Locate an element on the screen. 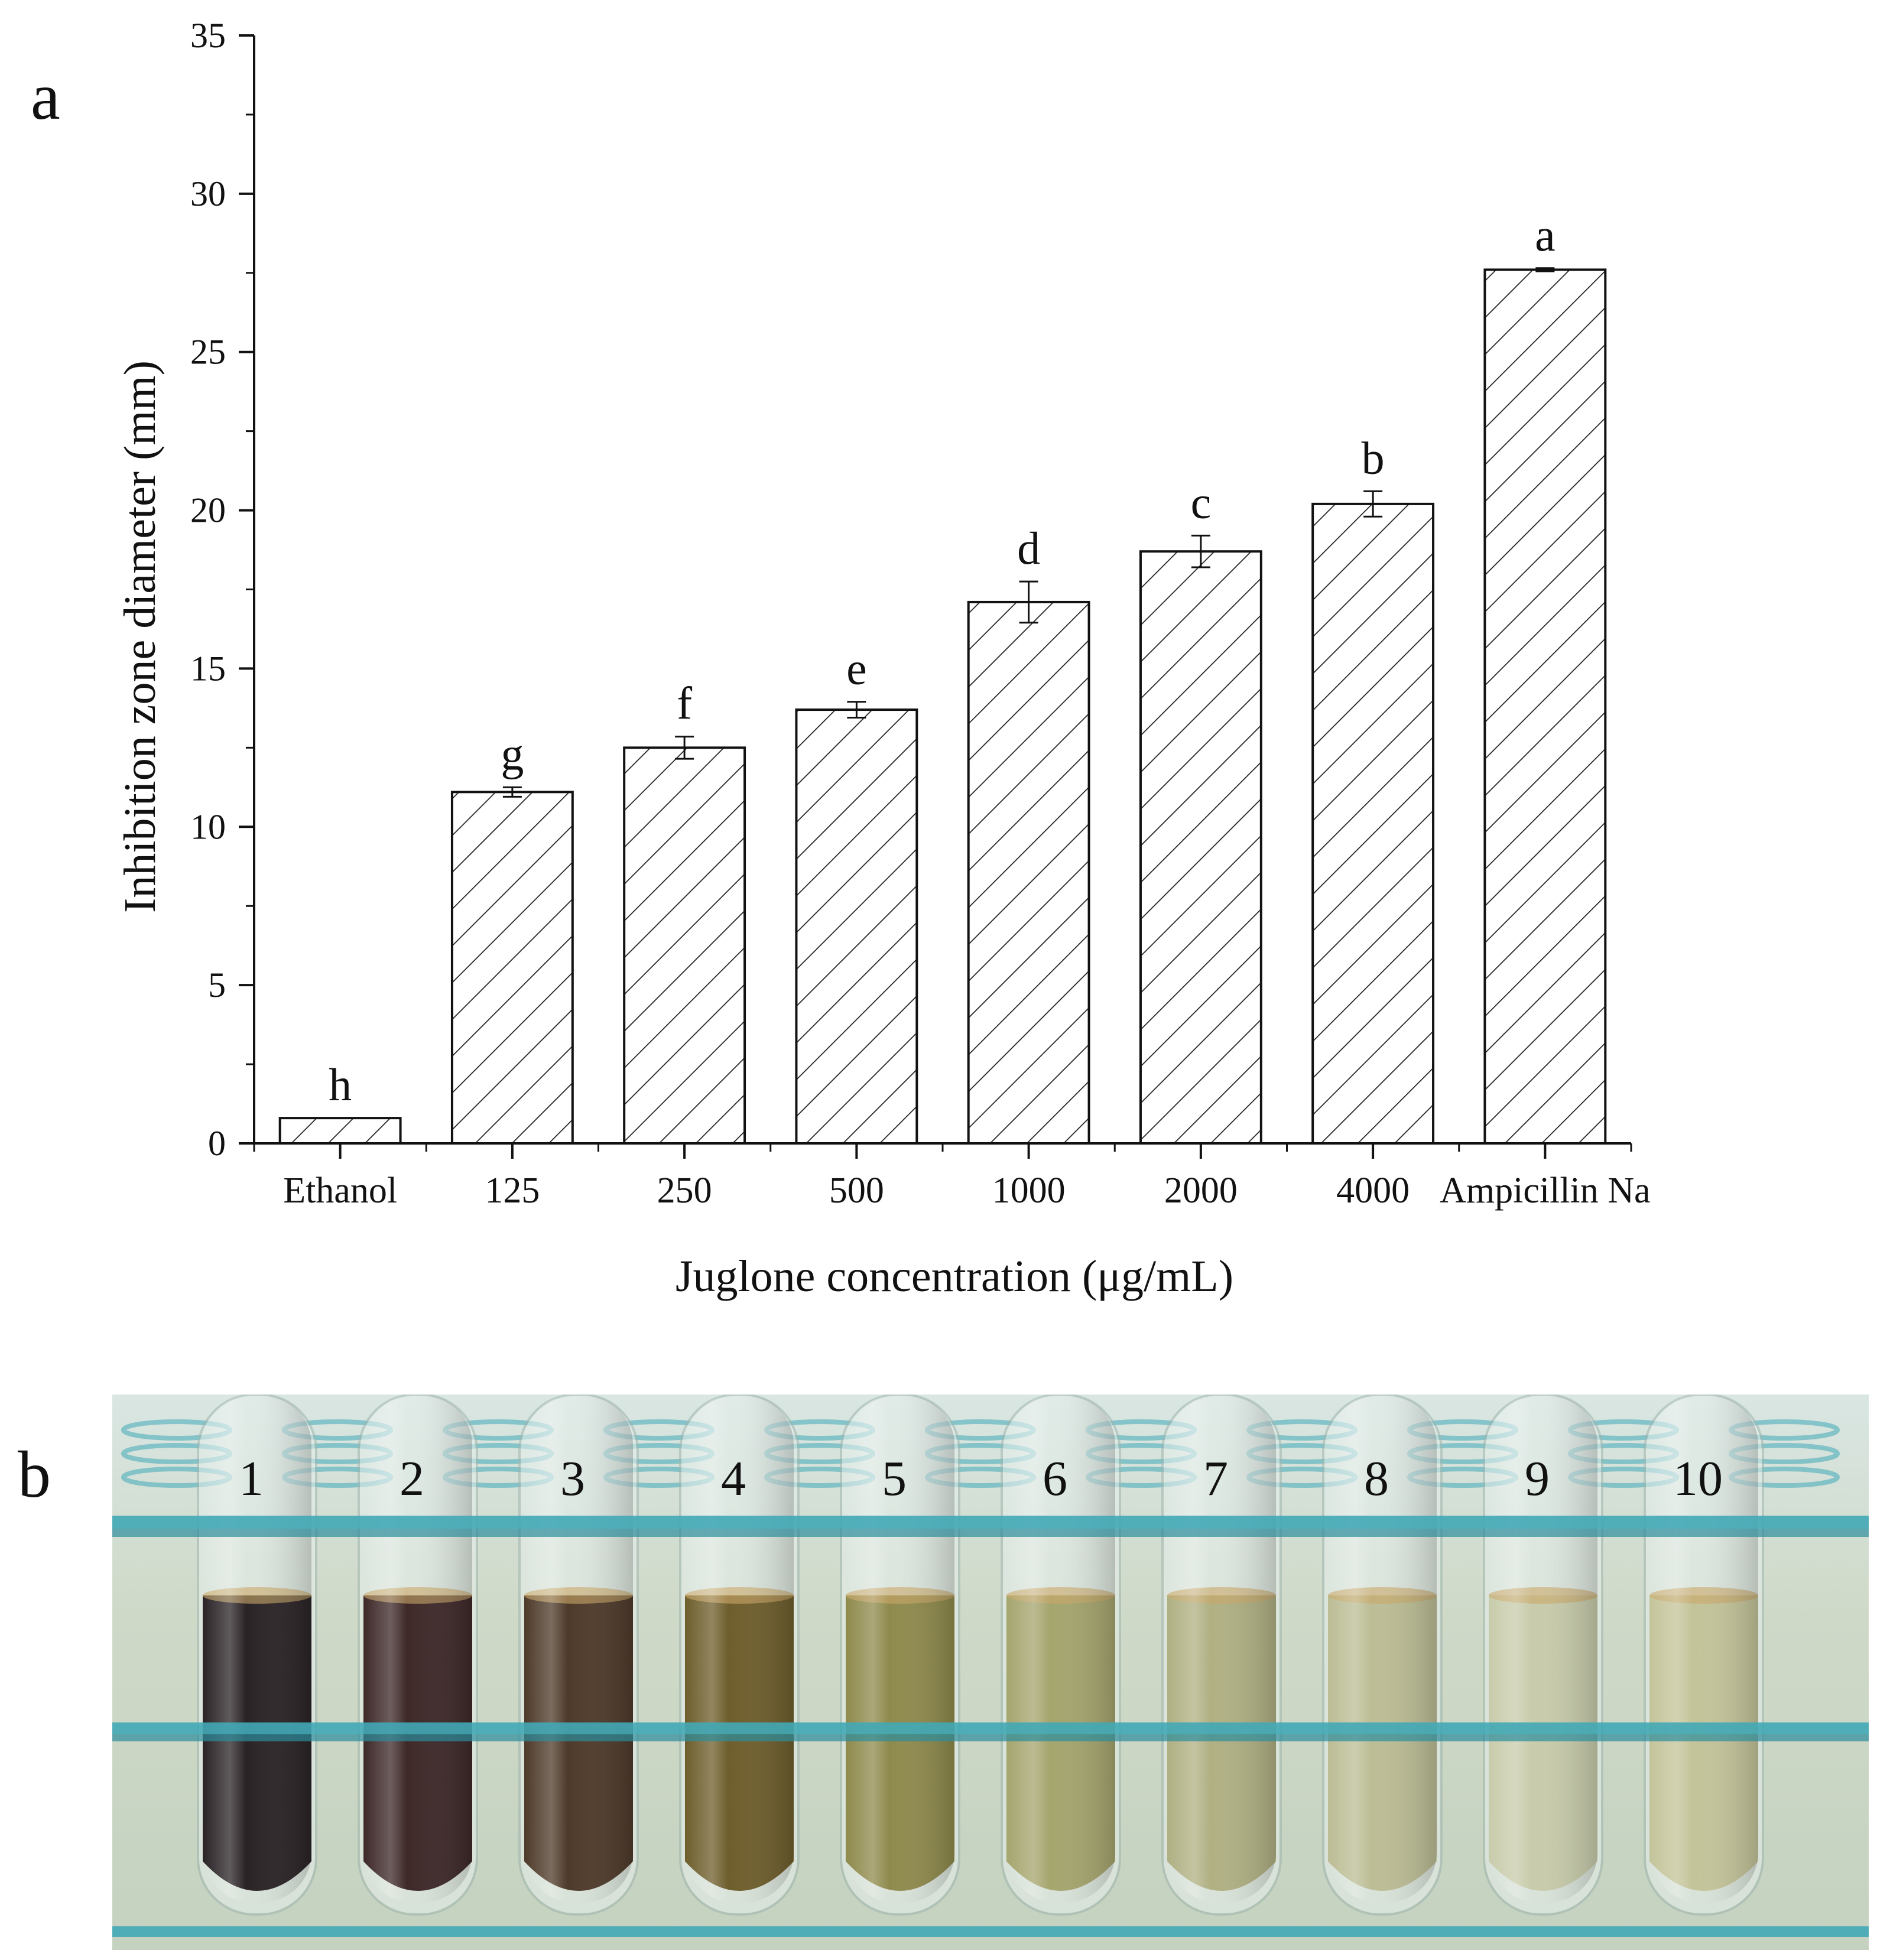  tube-number: 5 is located at coordinates (895, 1478).